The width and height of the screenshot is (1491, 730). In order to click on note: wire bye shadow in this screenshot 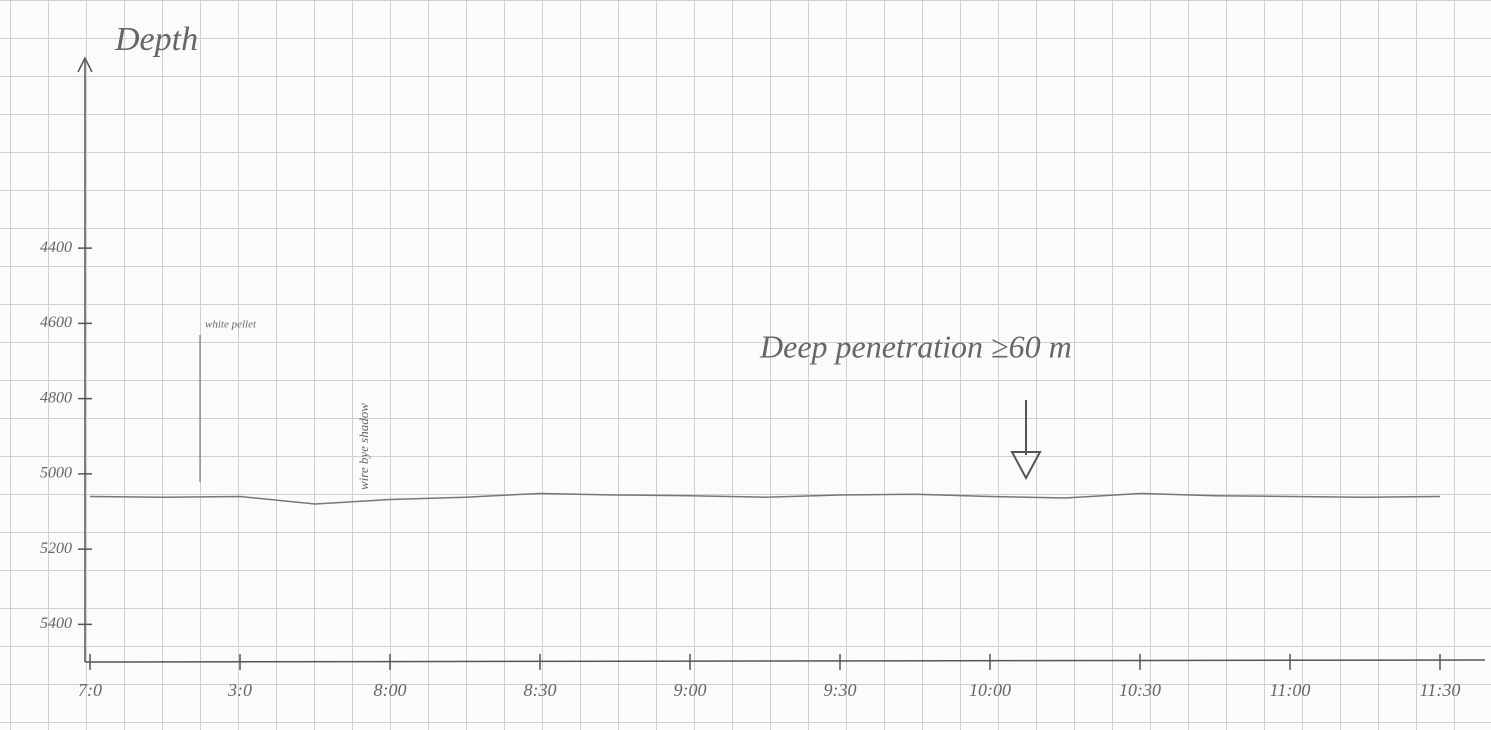, I will do `click(363, 446)`.